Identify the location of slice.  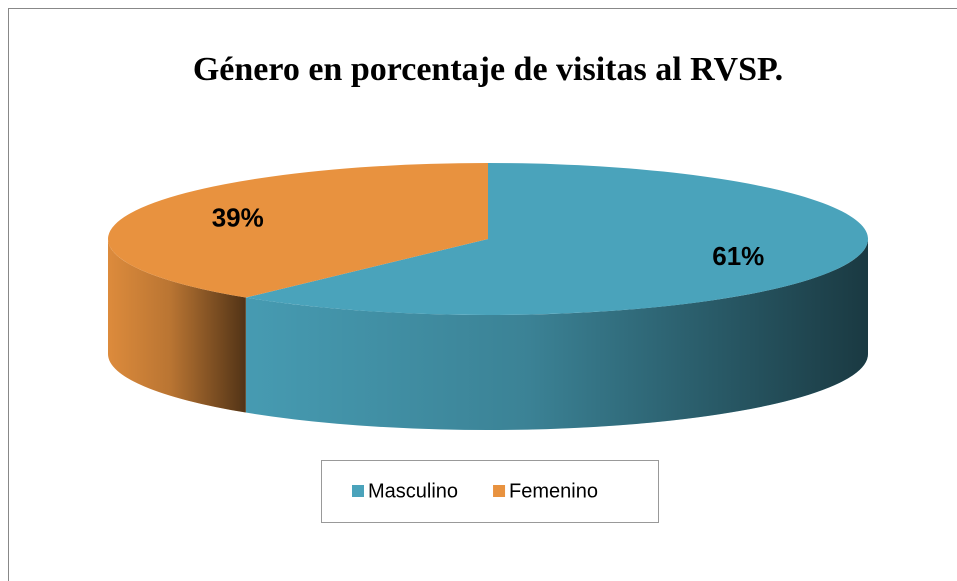
(297, 230).